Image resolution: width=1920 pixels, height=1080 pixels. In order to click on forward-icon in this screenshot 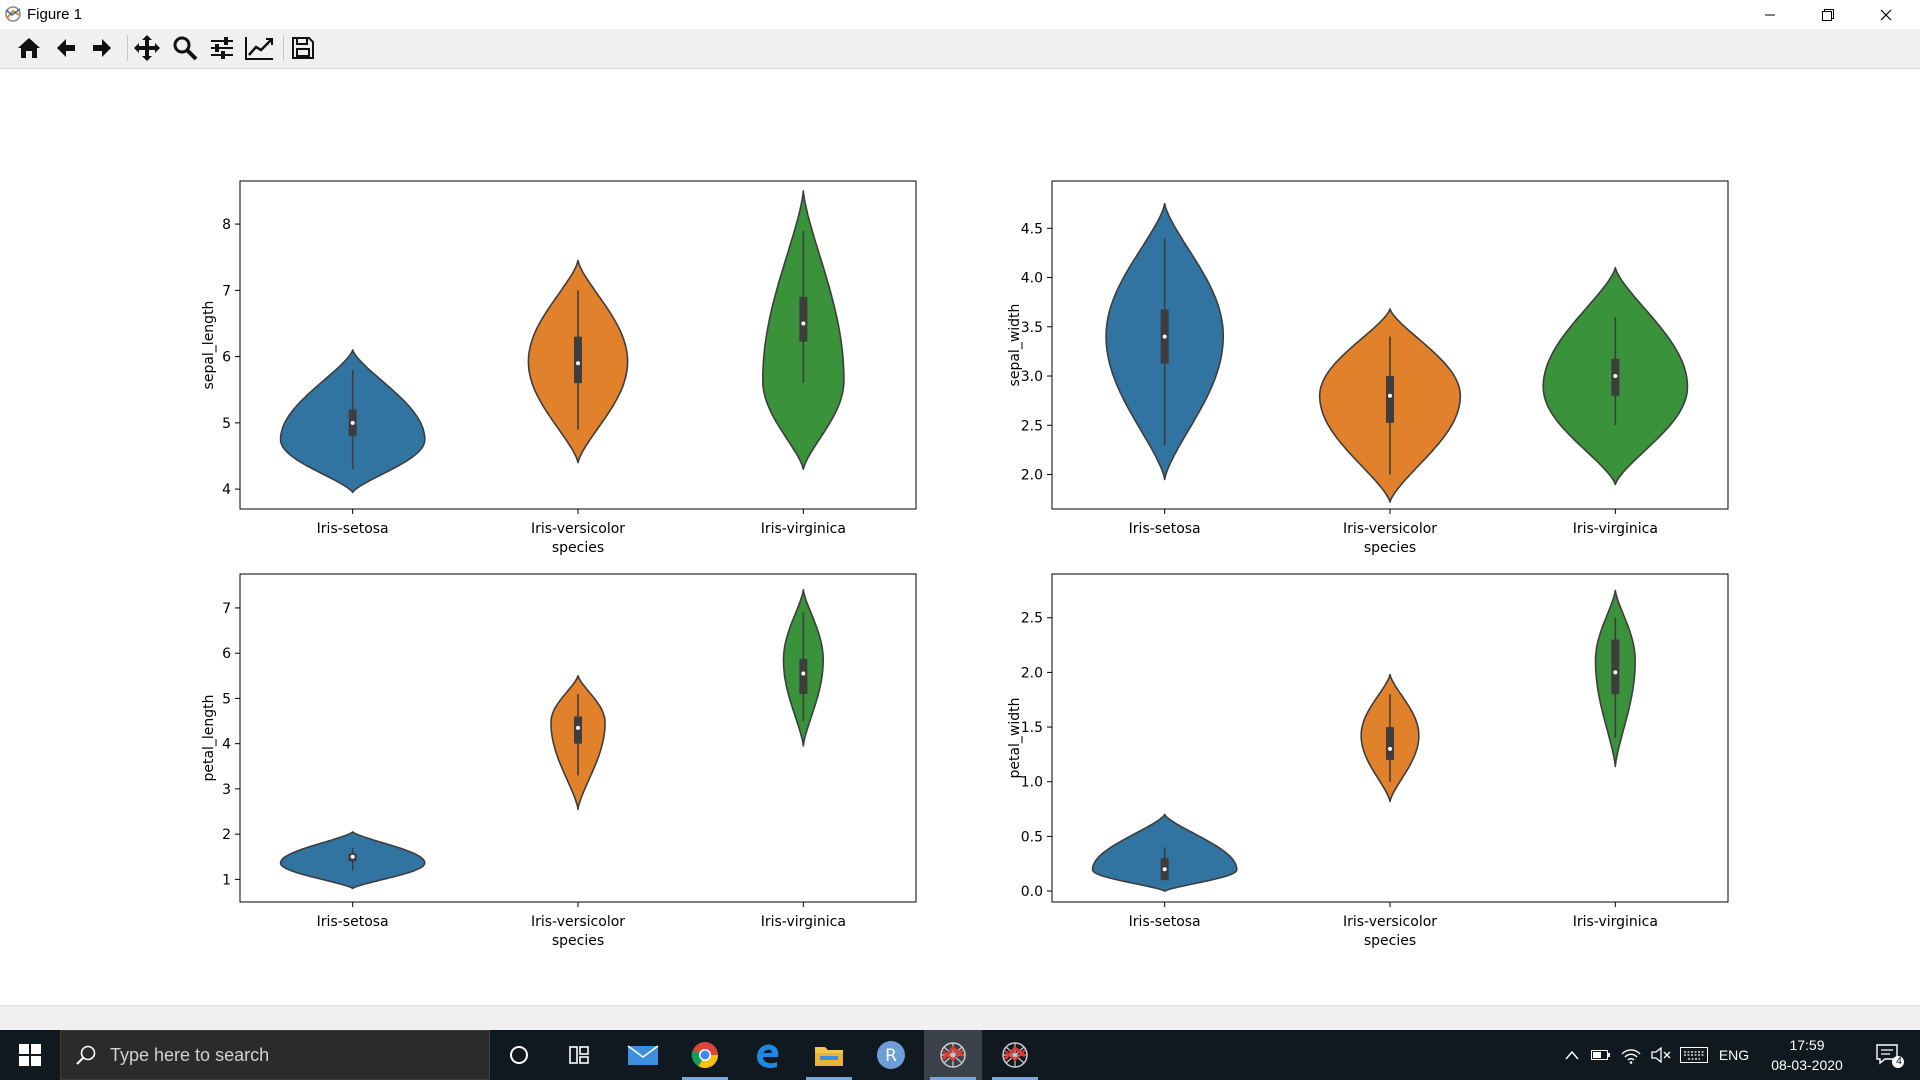, I will do `click(102, 48)`.